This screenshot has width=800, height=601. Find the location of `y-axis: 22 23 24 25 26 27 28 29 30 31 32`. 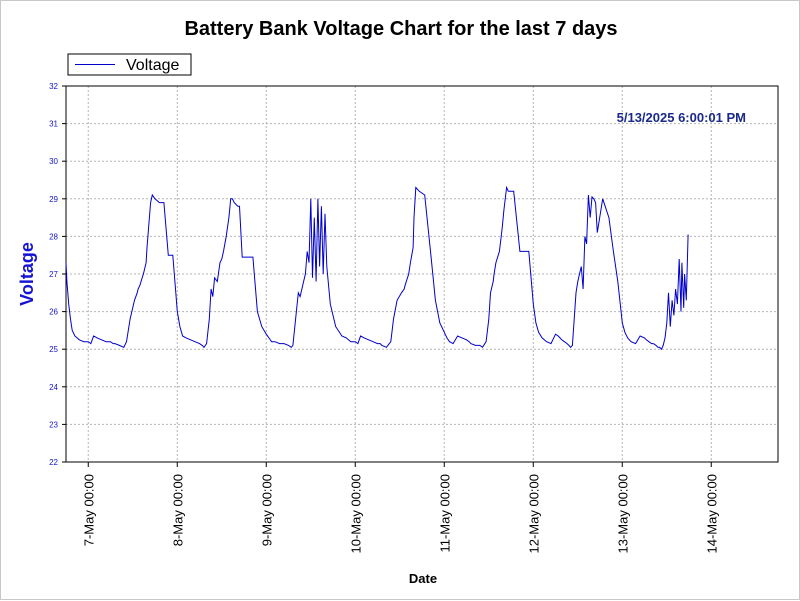

y-axis: 22 23 24 25 26 27 28 29 30 31 32 is located at coordinates (57, 274).